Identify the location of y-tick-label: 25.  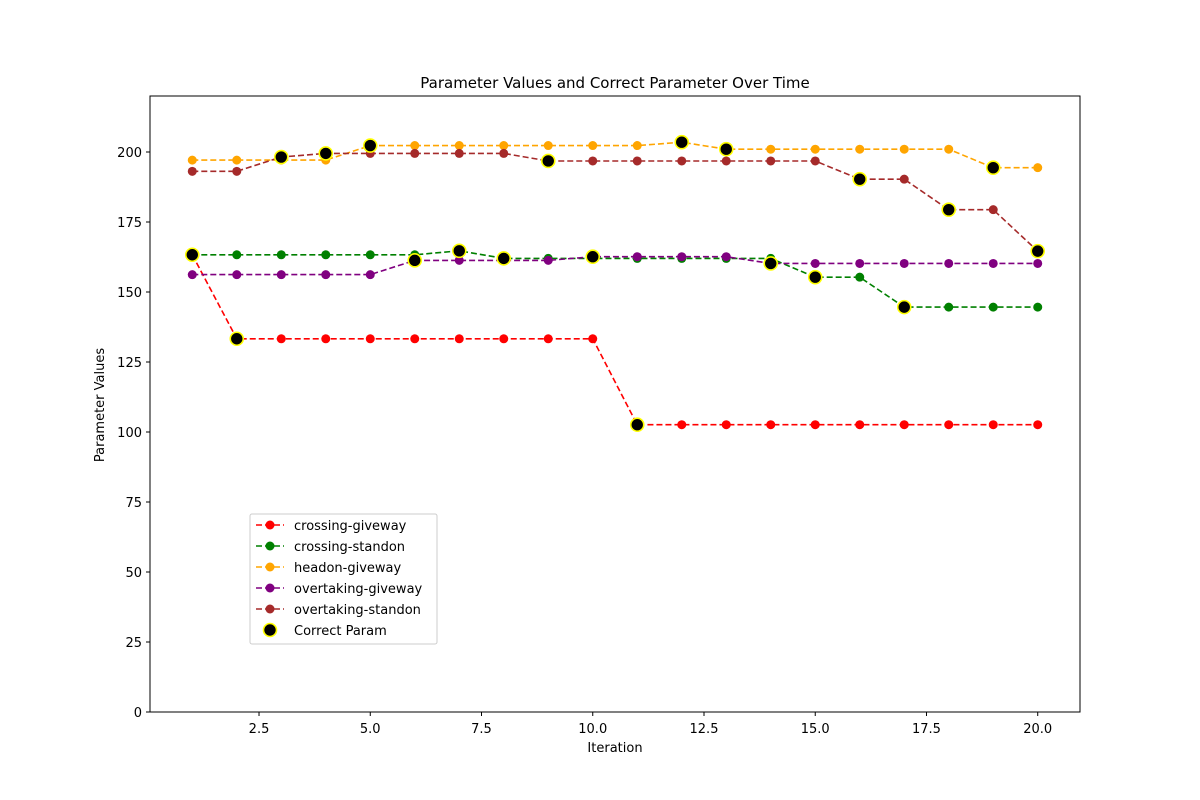
(133, 643).